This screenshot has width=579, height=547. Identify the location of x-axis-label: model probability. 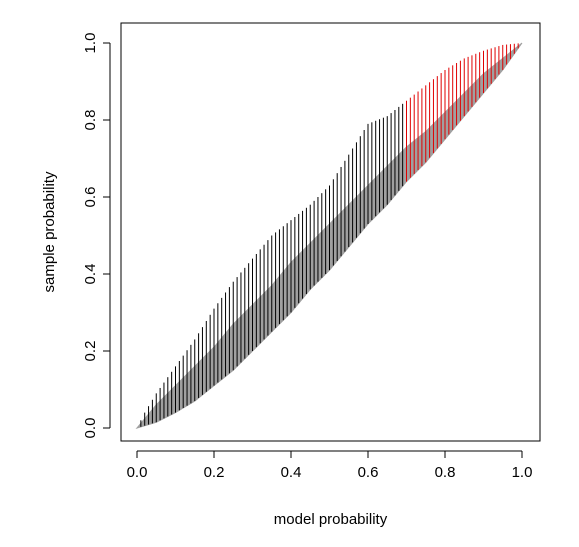
(331, 519).